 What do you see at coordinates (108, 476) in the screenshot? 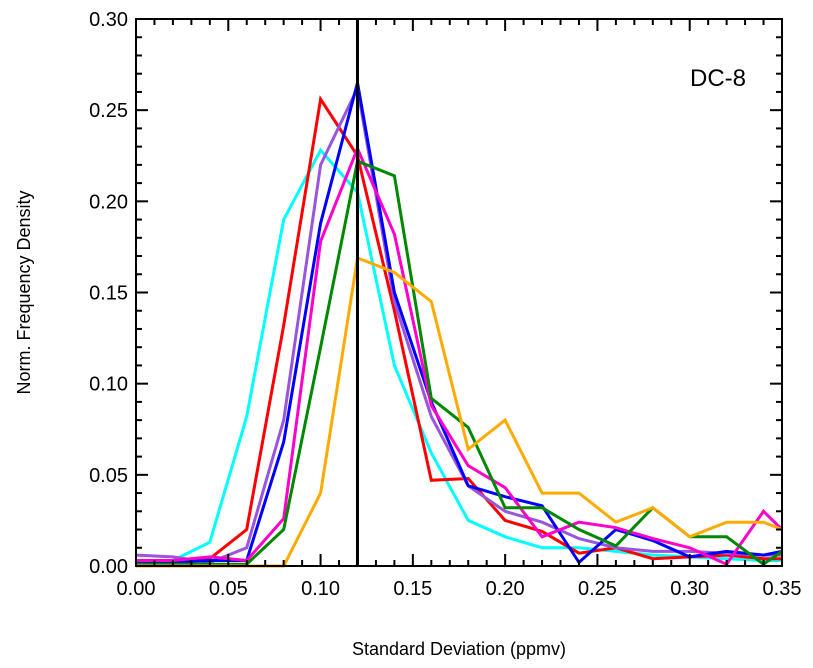
I see `y-tick-label: 0.05` at bounding box center [108, 476].